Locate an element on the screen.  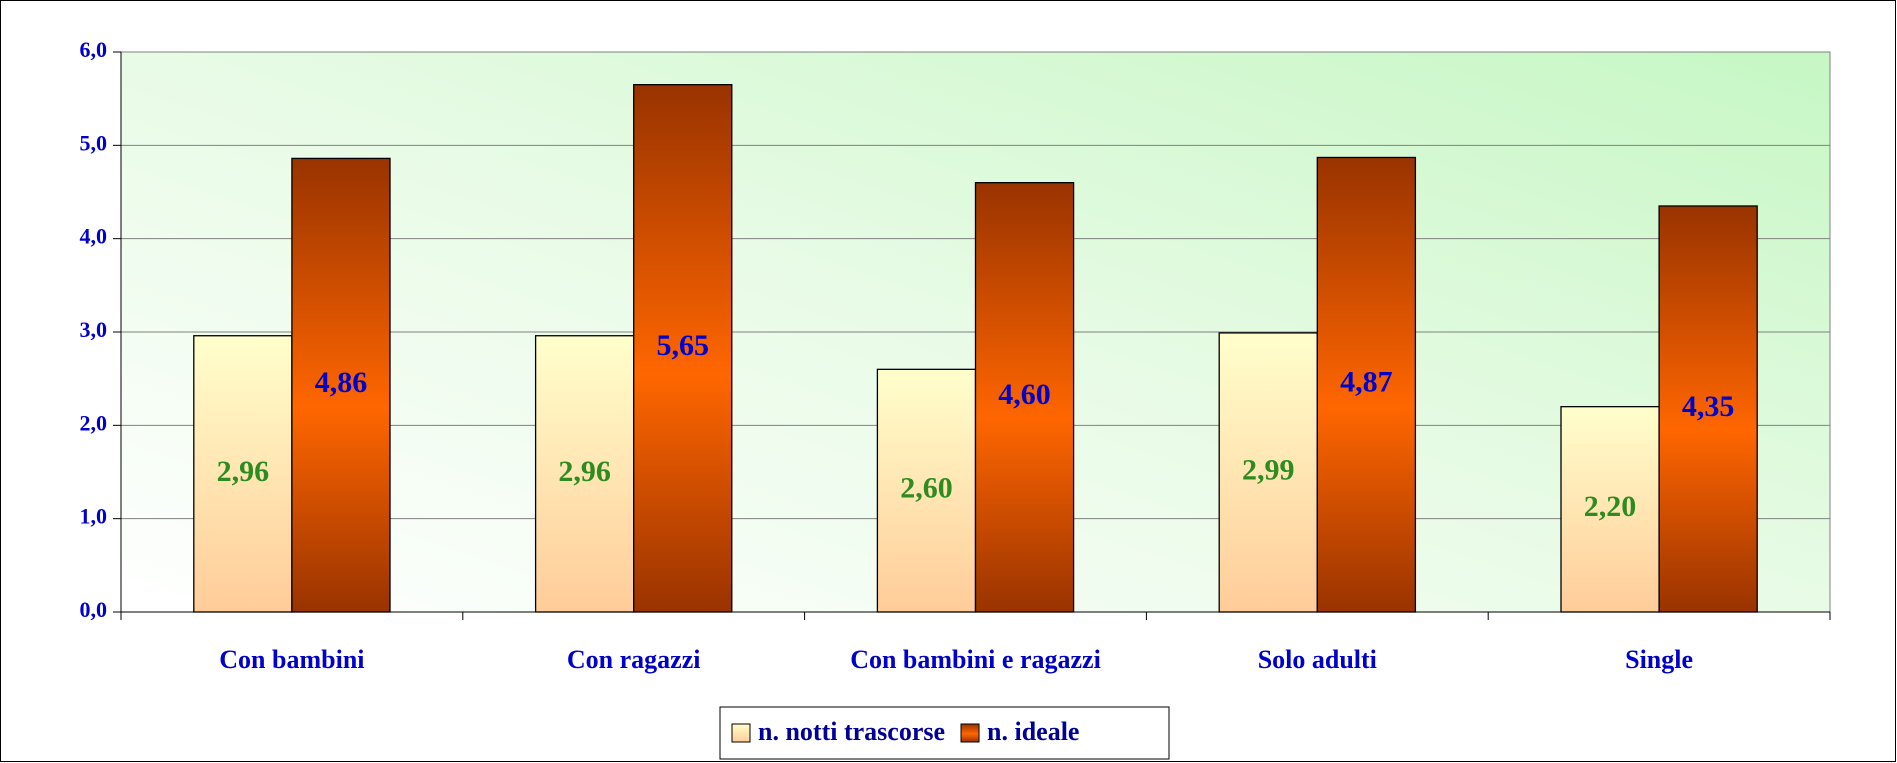
value-label: 5,65 is located at coordinates (682, 345).